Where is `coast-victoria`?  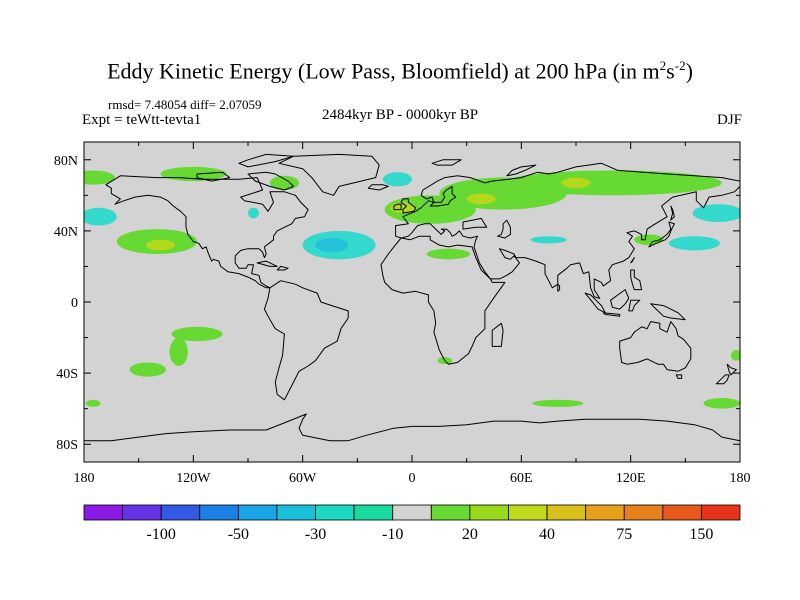 coast-victoria is located at coordinates (213, 176).